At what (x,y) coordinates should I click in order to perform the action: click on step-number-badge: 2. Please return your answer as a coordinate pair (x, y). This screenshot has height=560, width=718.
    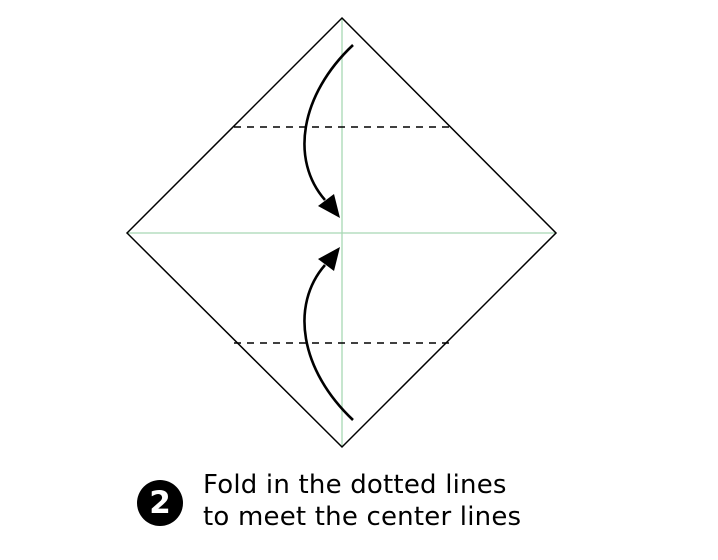
    Looking at the image, I should click on (160, 503).